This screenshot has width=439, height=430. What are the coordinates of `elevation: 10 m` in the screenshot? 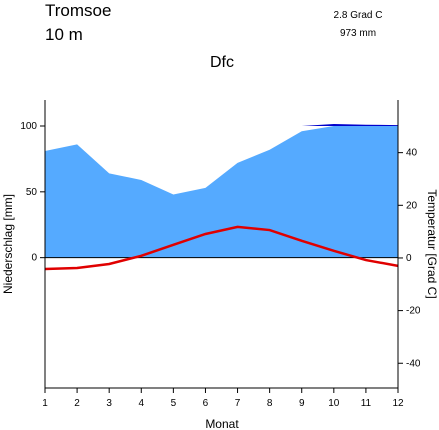 It's located at (64, 34).